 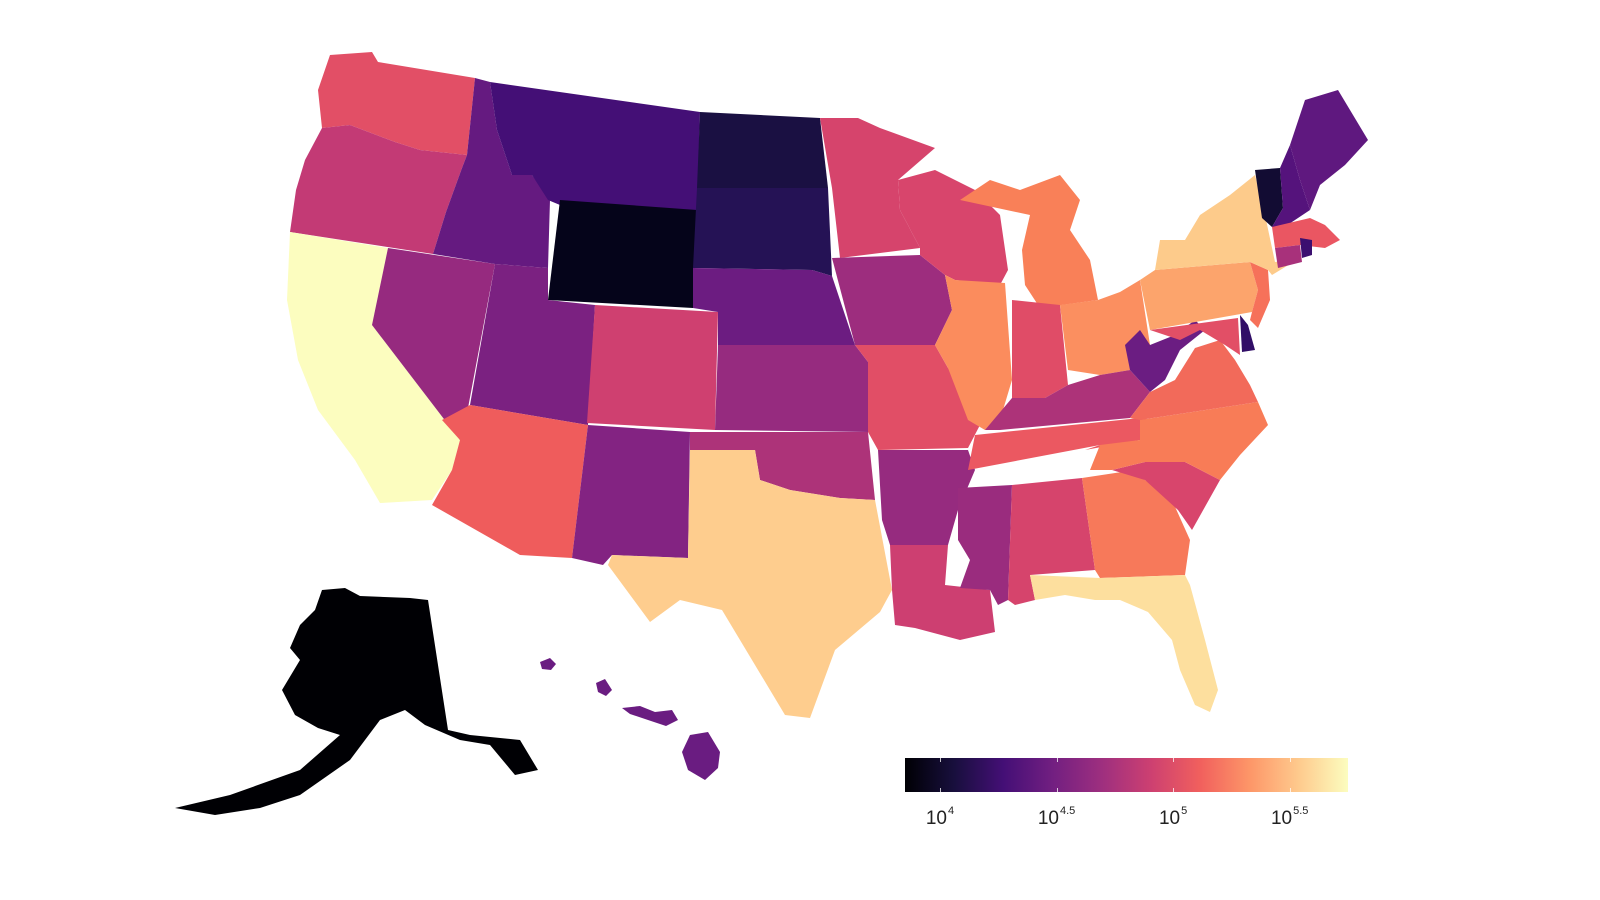 I want to click on state-nh: New Hampshire, so click(x=1291, y=186).